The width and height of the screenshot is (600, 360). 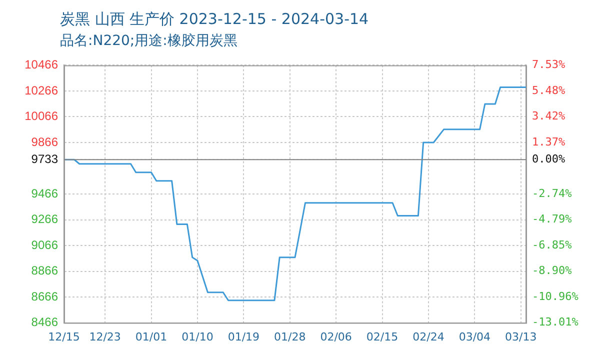 What do you see at coordinates (41, 90) in the screenshot?
I see `y-tick-label: 10266` at bounding box center [41, 90].